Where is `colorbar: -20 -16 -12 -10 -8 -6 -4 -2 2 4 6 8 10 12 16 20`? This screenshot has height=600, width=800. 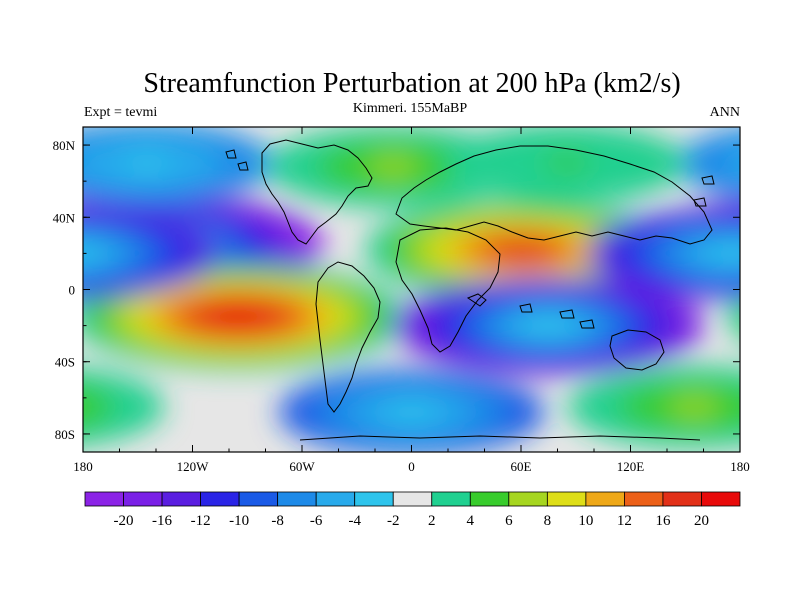
colorbar: -20 -16 -12 -10 -8 -6 -4 -2 2 4 6 8 10 12 16 20 is located at coordinates (412, 510).